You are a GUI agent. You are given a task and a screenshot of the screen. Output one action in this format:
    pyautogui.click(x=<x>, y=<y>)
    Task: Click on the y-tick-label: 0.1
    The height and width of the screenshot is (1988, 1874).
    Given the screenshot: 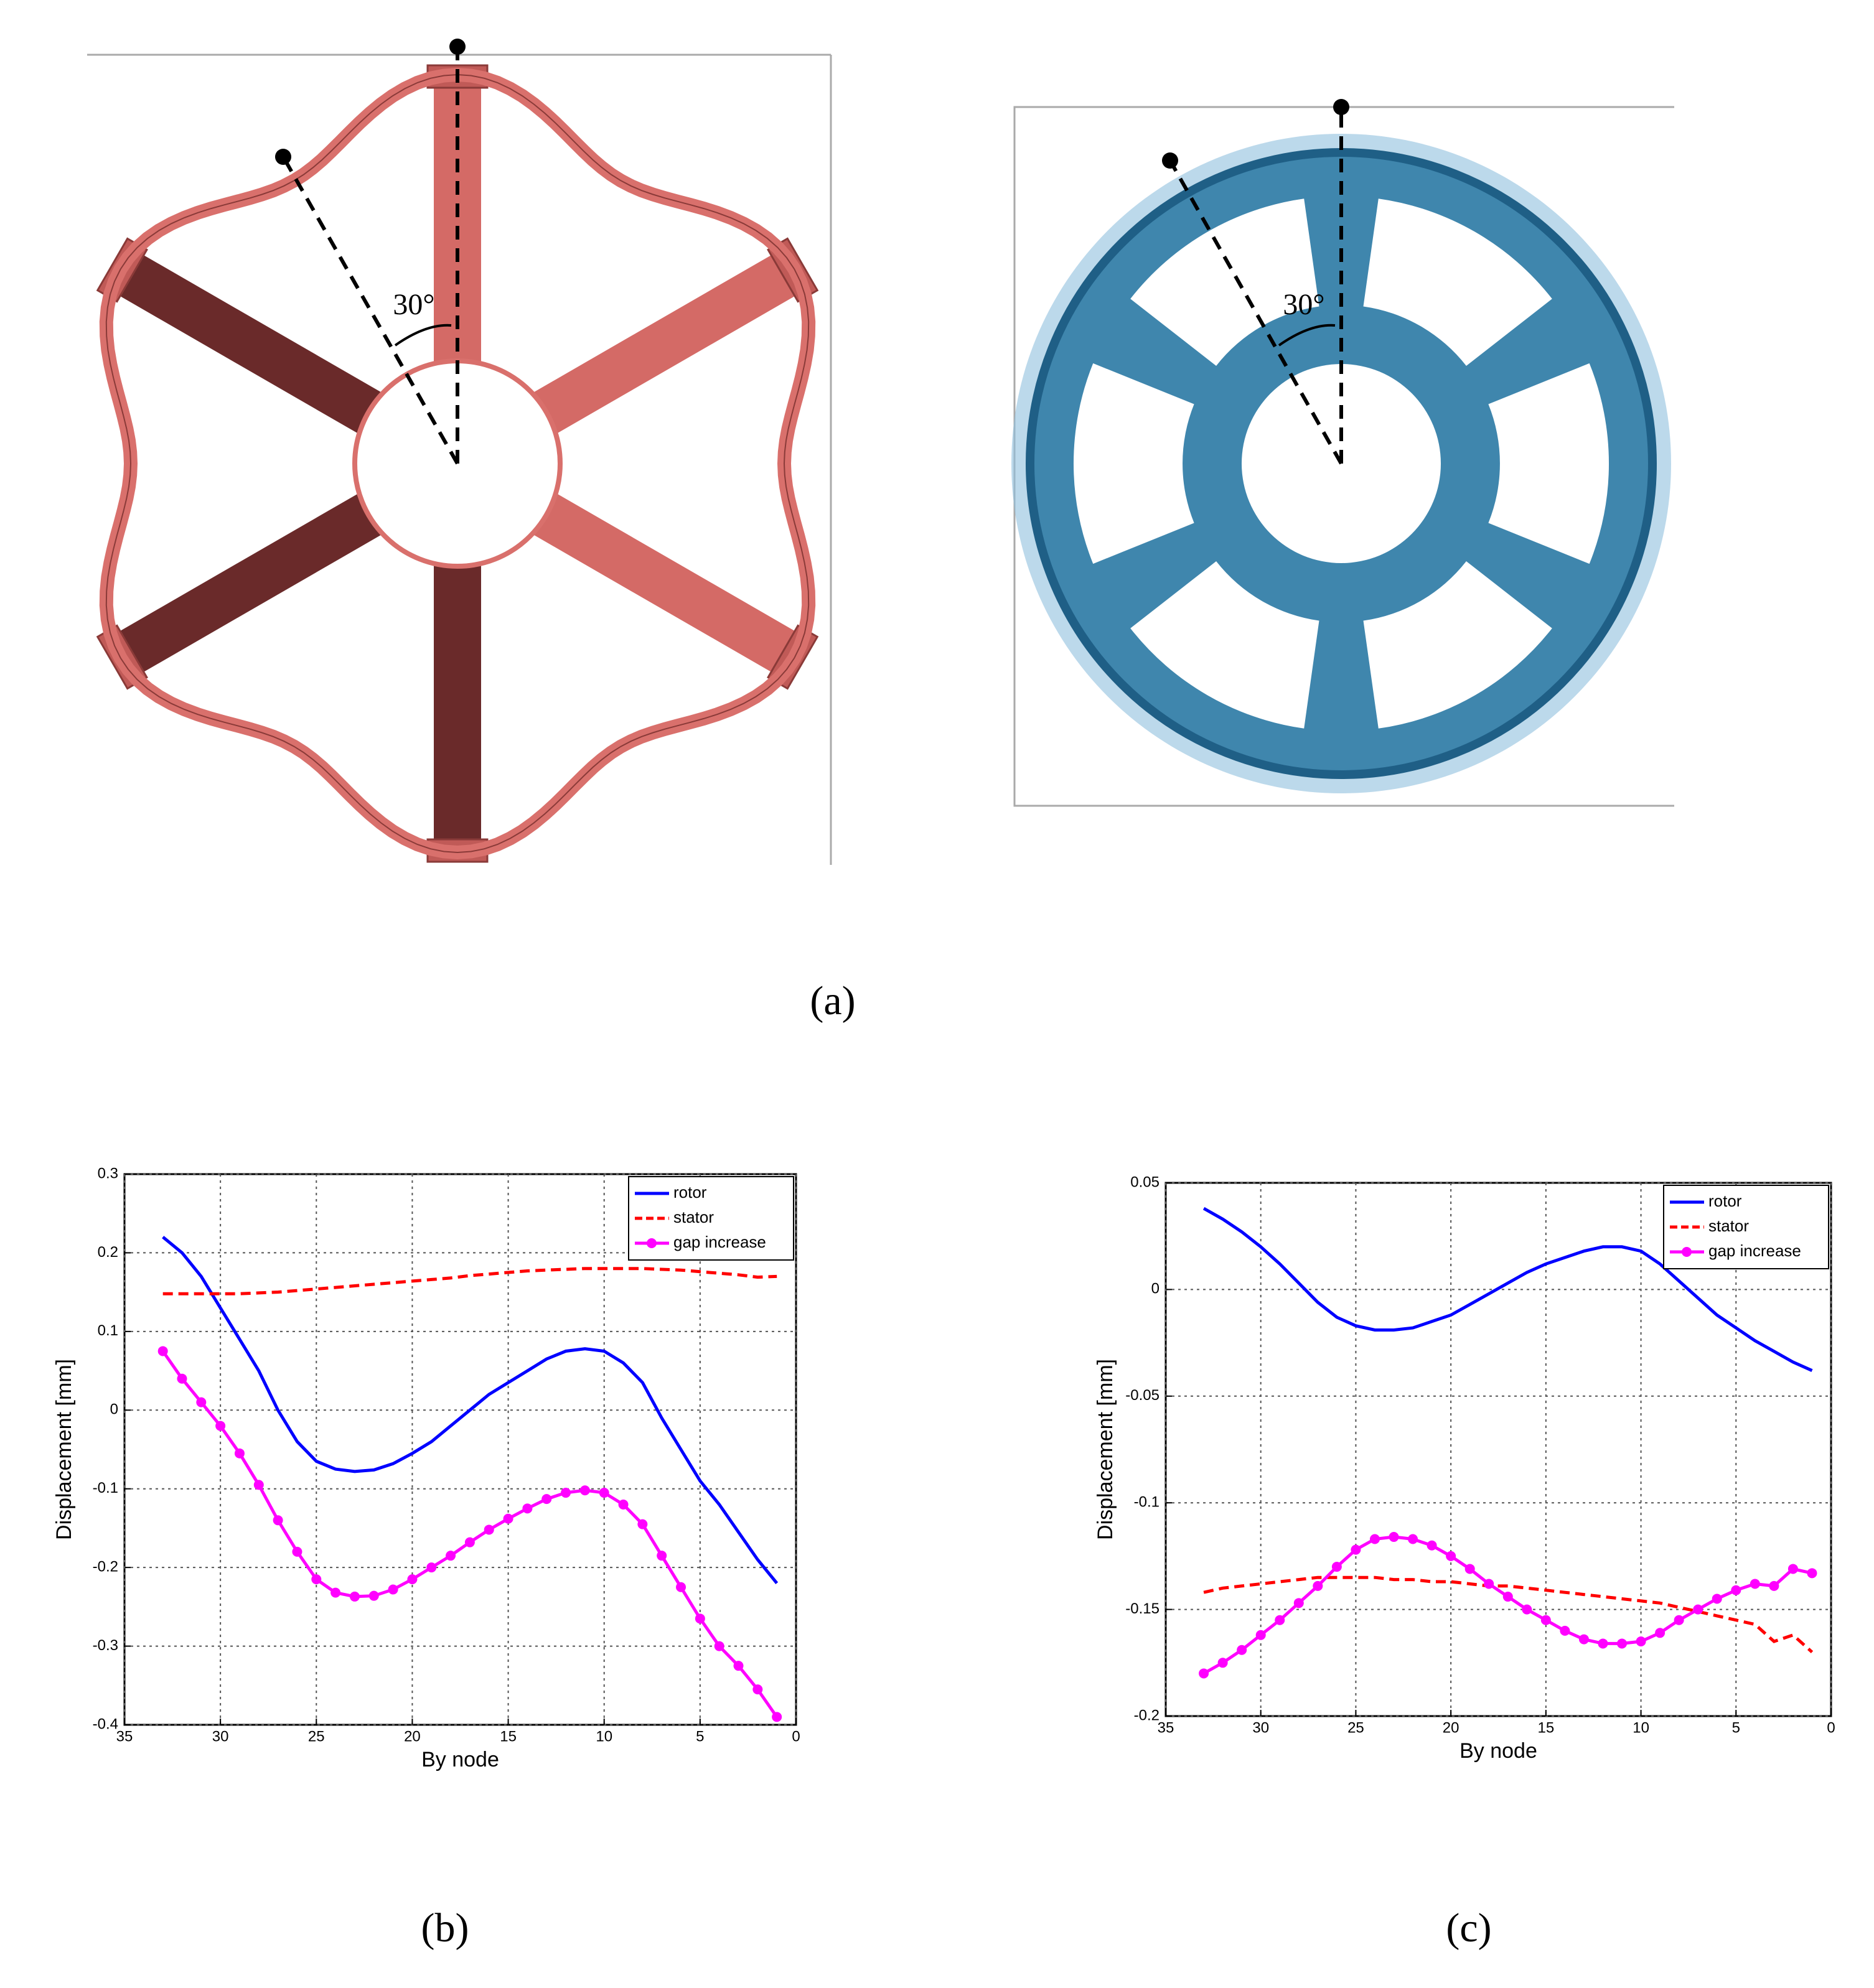 What is the action you would take?
    pyautogui.click(x=108, y=1330)
    